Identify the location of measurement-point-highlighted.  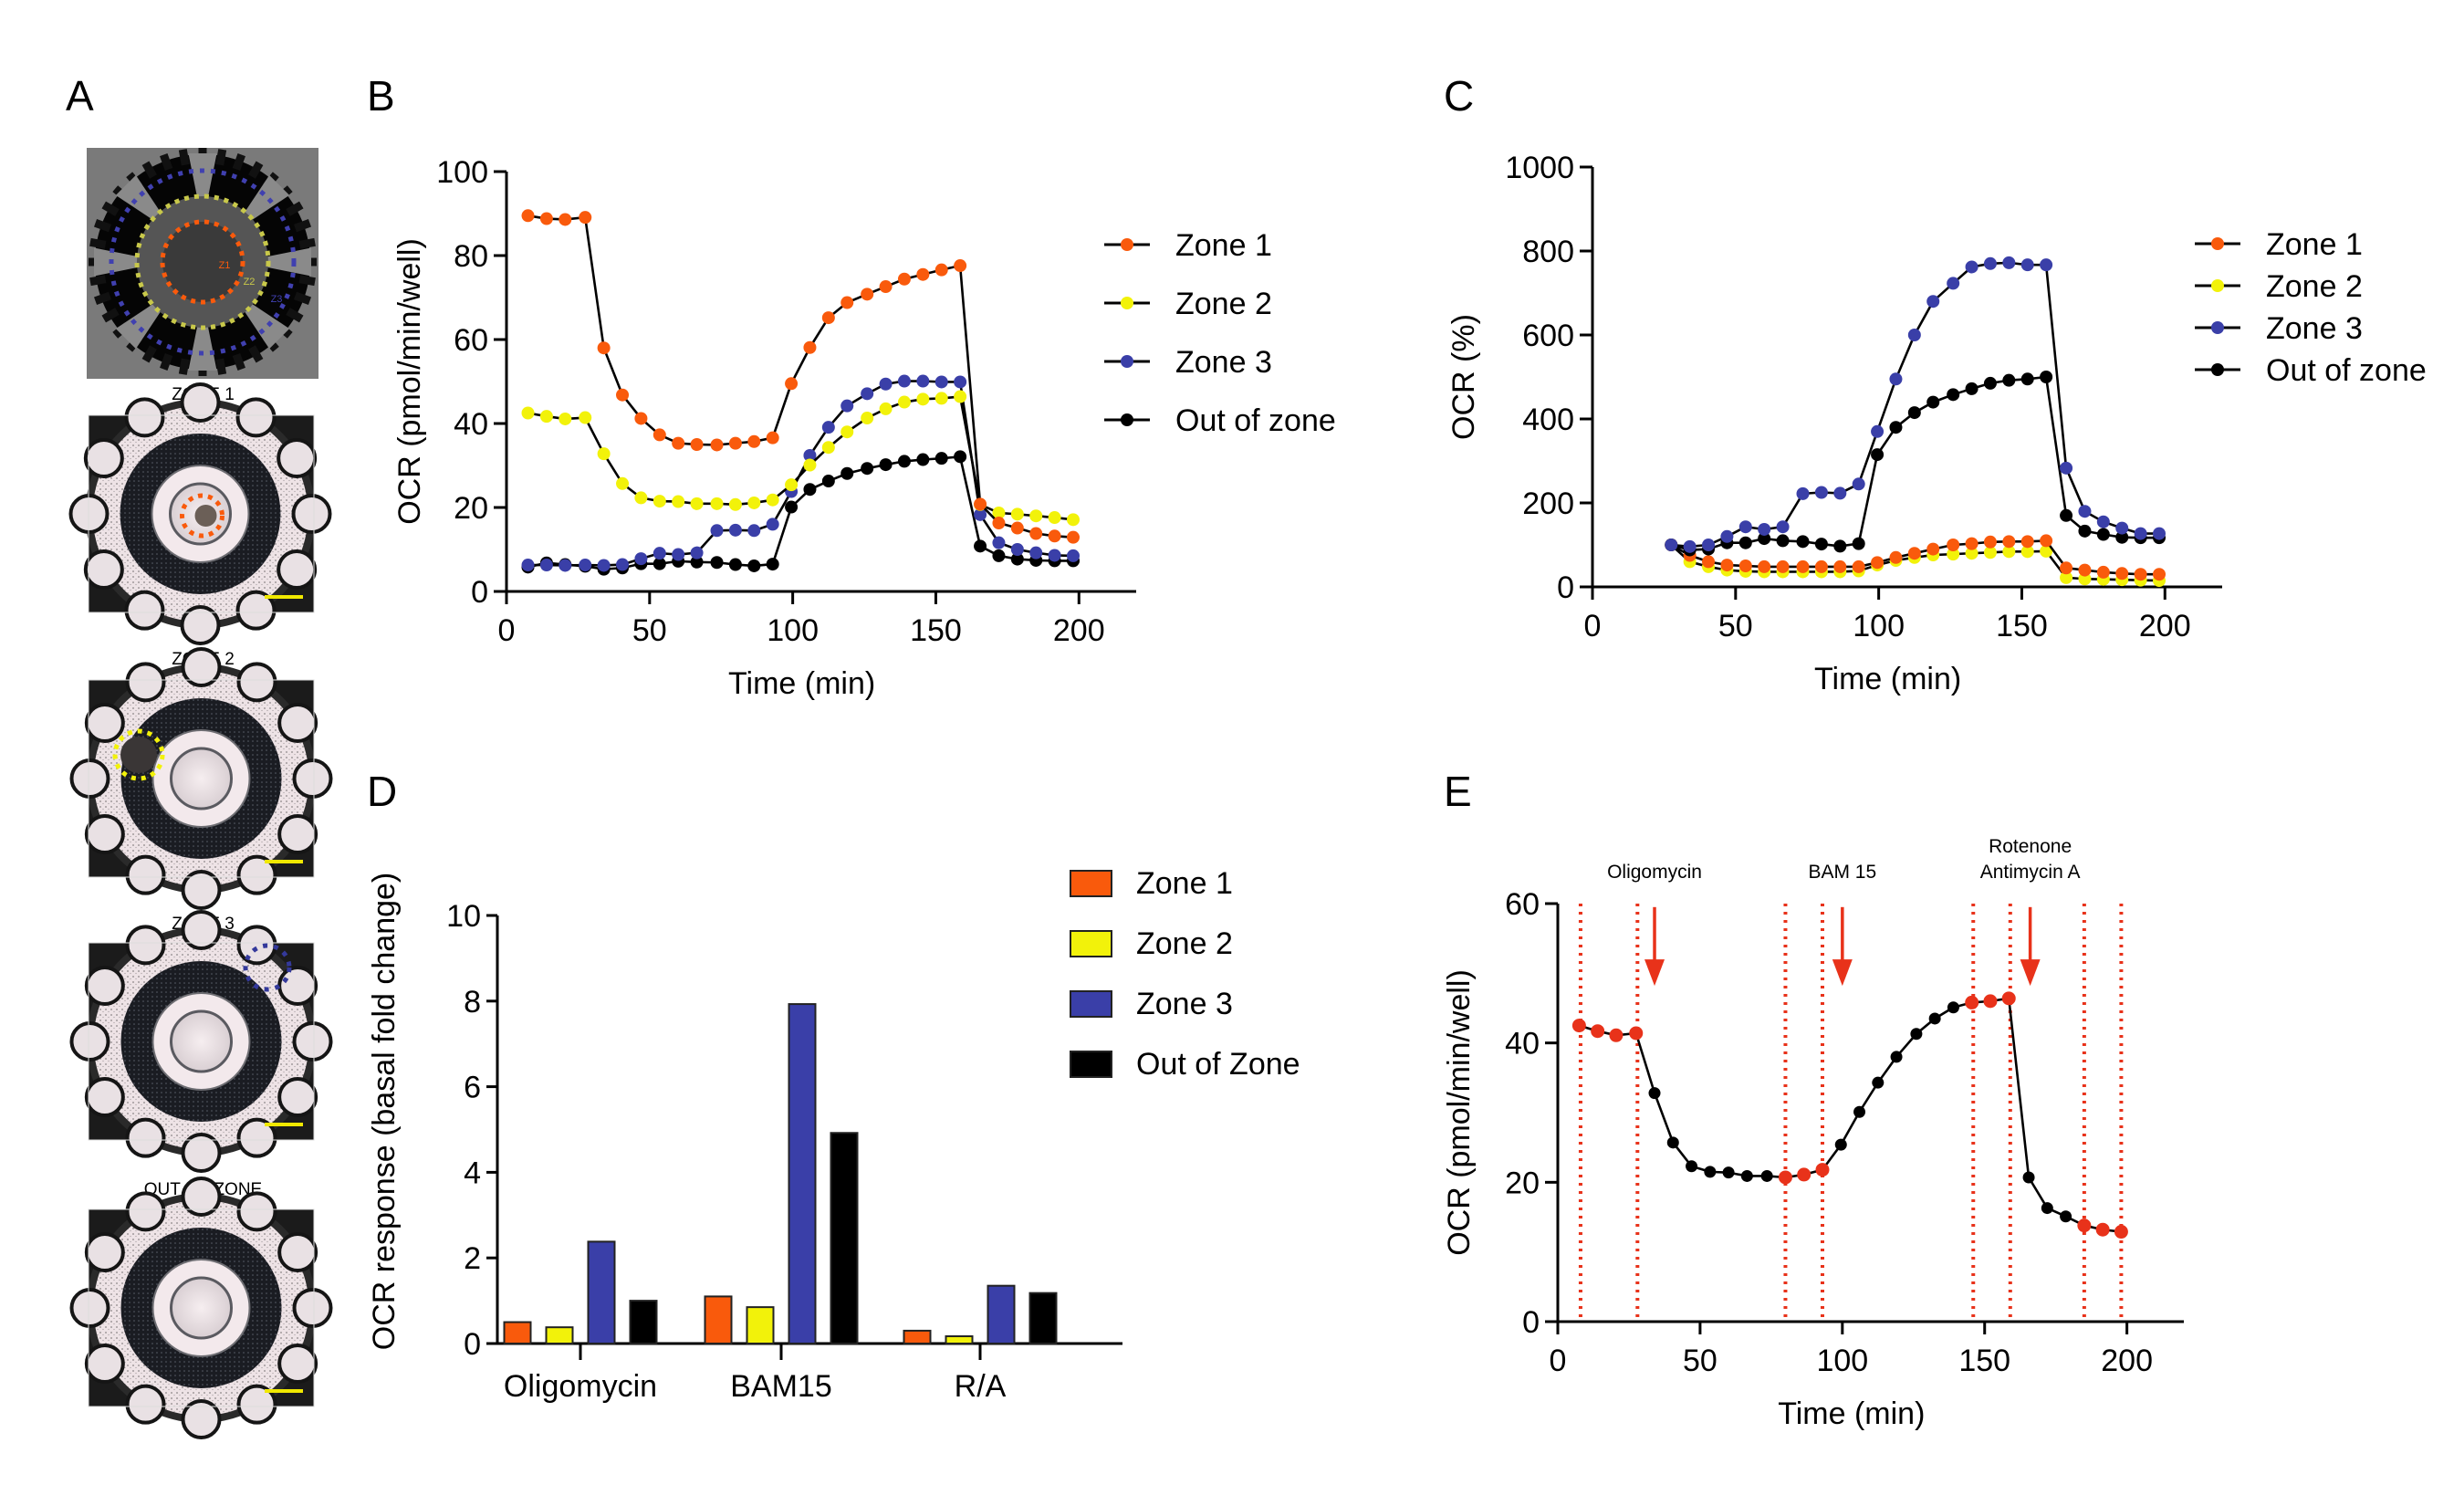
(1578, 1026).